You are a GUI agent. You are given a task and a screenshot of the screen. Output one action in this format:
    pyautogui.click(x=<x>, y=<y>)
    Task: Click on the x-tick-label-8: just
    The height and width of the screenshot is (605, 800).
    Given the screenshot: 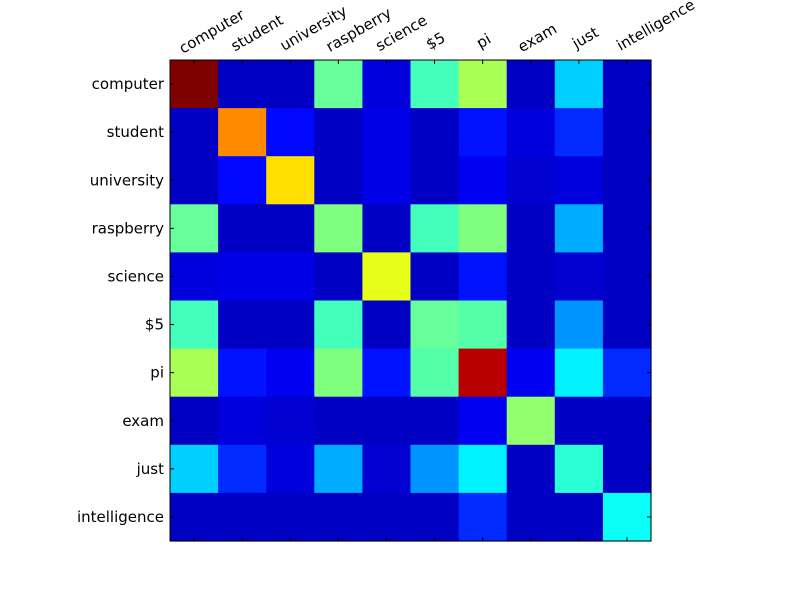 What is the action you would take?
    pyautogui.click(x=585, y=38)
    